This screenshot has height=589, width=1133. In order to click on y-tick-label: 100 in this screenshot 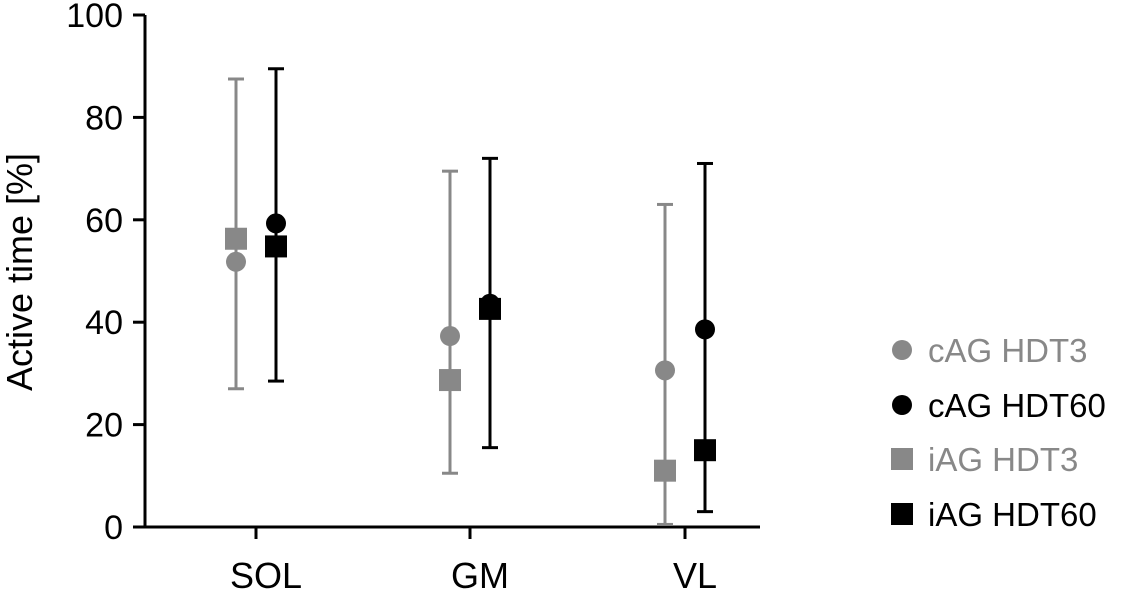, I will do `click(94, 17)`.